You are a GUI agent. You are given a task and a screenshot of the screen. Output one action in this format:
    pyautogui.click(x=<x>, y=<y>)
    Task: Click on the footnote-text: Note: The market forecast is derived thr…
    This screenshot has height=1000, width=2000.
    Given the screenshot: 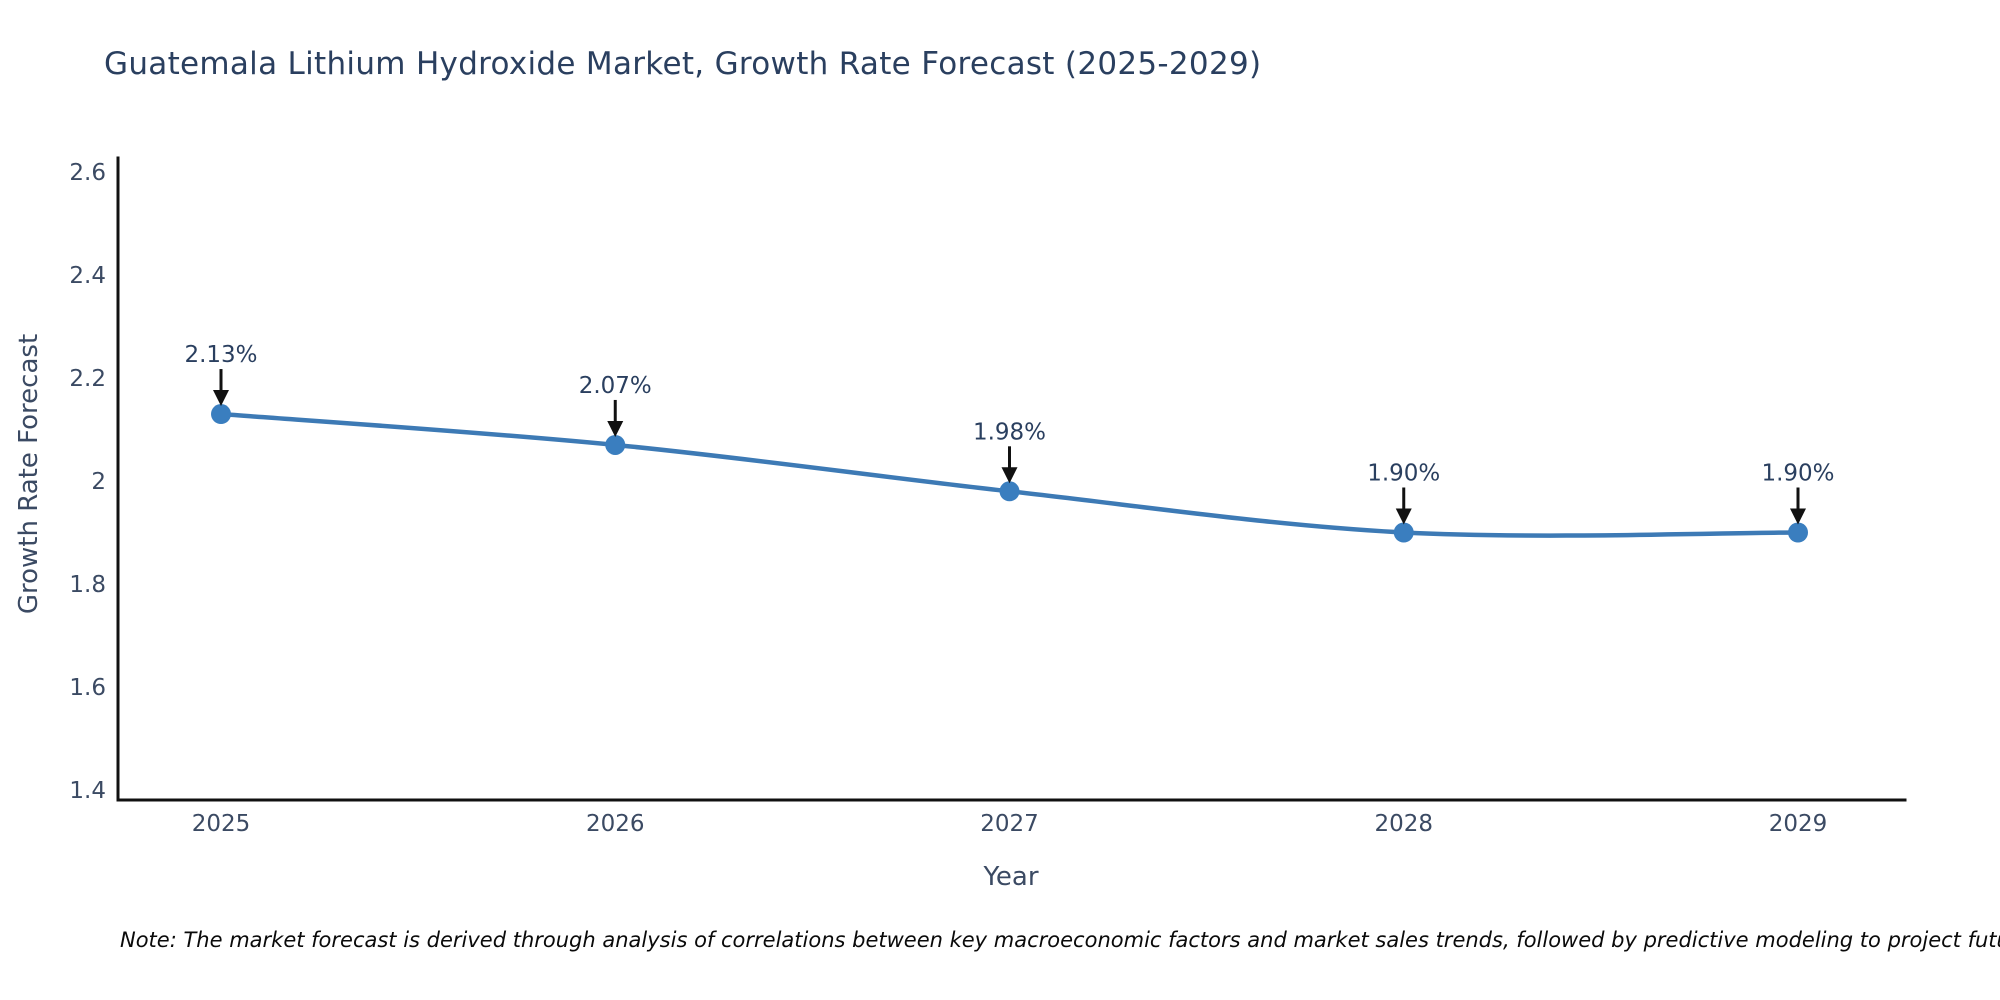 What is the action you would take?
    pyautogui.click(x=1060, y=940)
    